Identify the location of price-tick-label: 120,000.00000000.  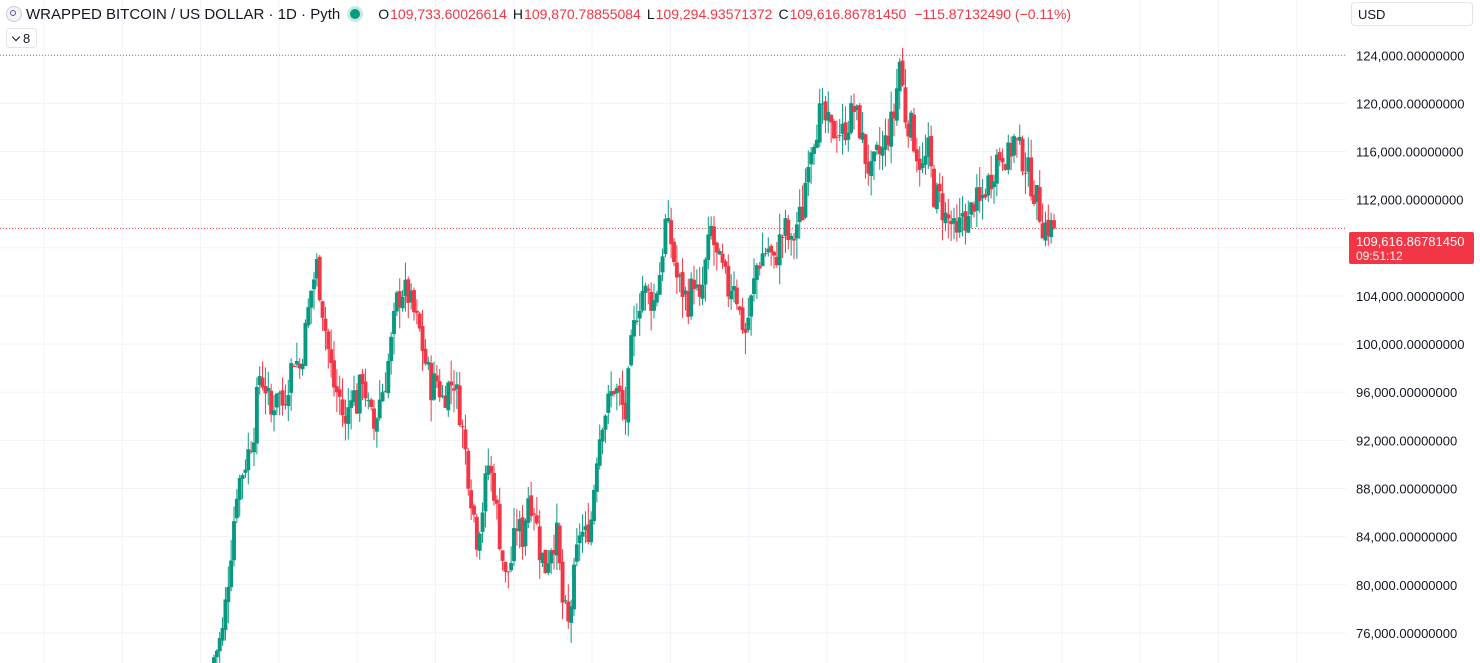
(1410, 103).